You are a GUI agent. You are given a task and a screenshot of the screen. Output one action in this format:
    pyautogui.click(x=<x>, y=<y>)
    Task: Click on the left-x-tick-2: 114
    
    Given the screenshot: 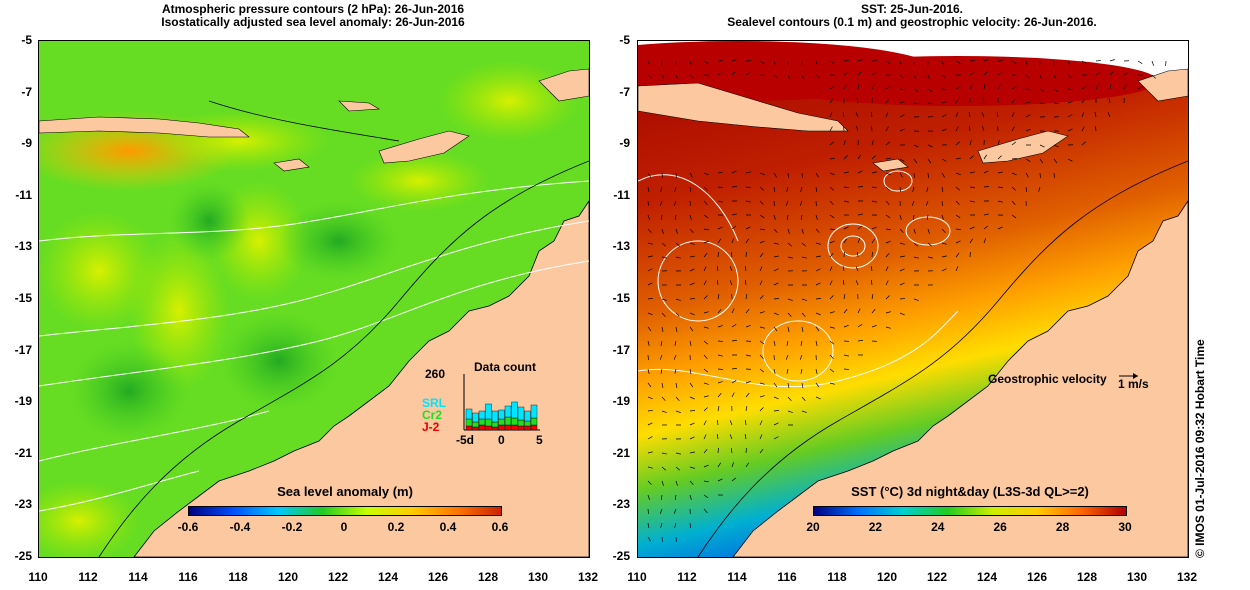 What is the action you would take?
    pyautogui.click(x=138, y=577)
    